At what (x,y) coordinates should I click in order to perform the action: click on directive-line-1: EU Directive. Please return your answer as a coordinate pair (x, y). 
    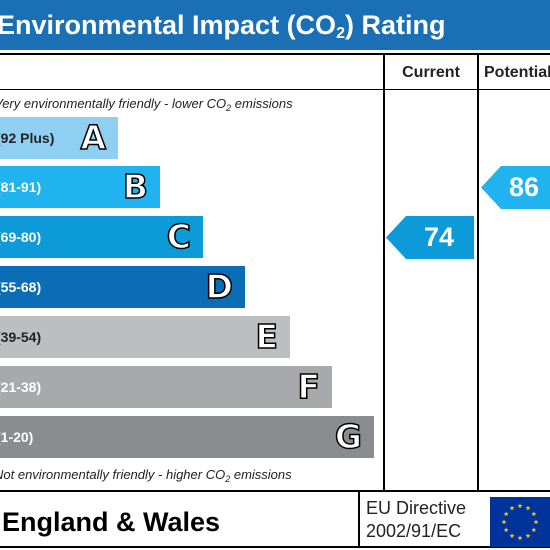
    Looking at the image, I should click on (416, 508).